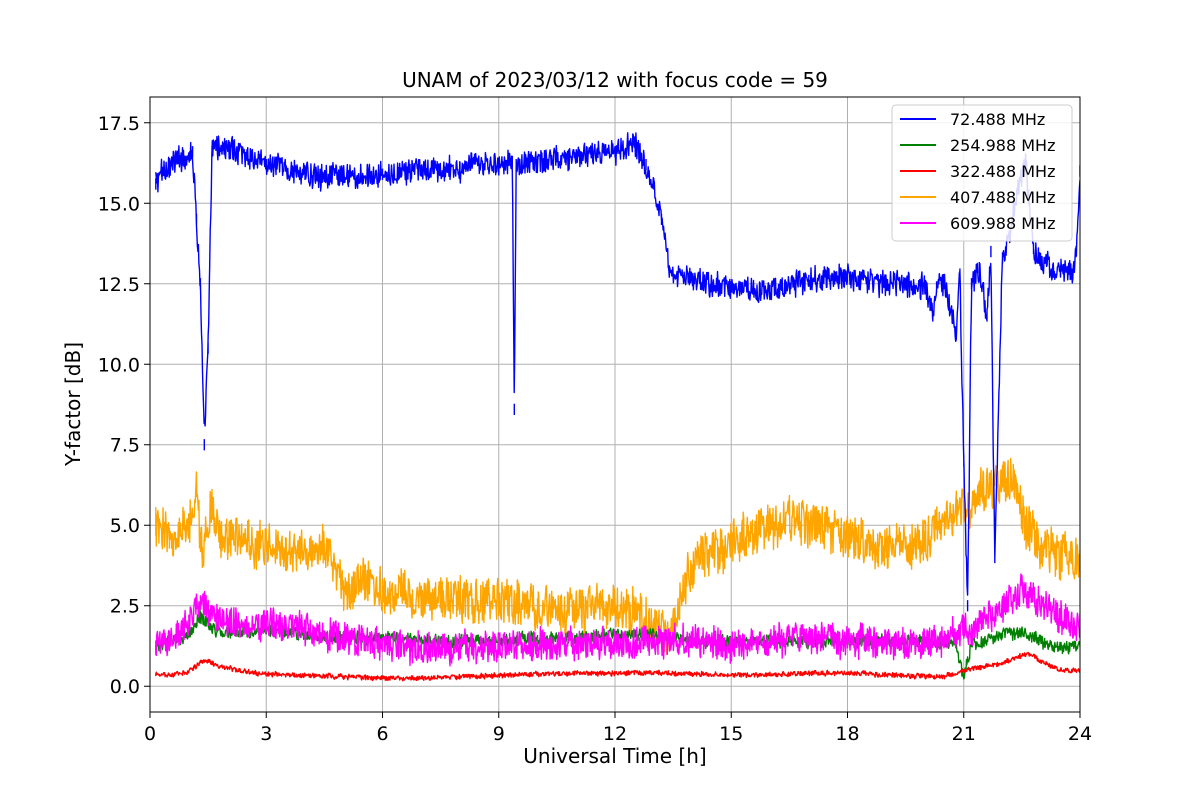 This screenshot has width=1200, height=800. What do you see at coordinates (382, 734) in the screenshot?
I see `x-tick-label: 6` at bounding box center [382, 734].